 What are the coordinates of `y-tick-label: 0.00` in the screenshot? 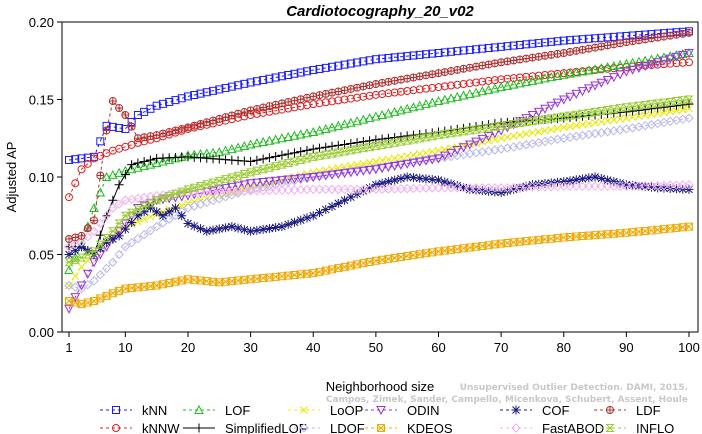 It's located at (41, 332).